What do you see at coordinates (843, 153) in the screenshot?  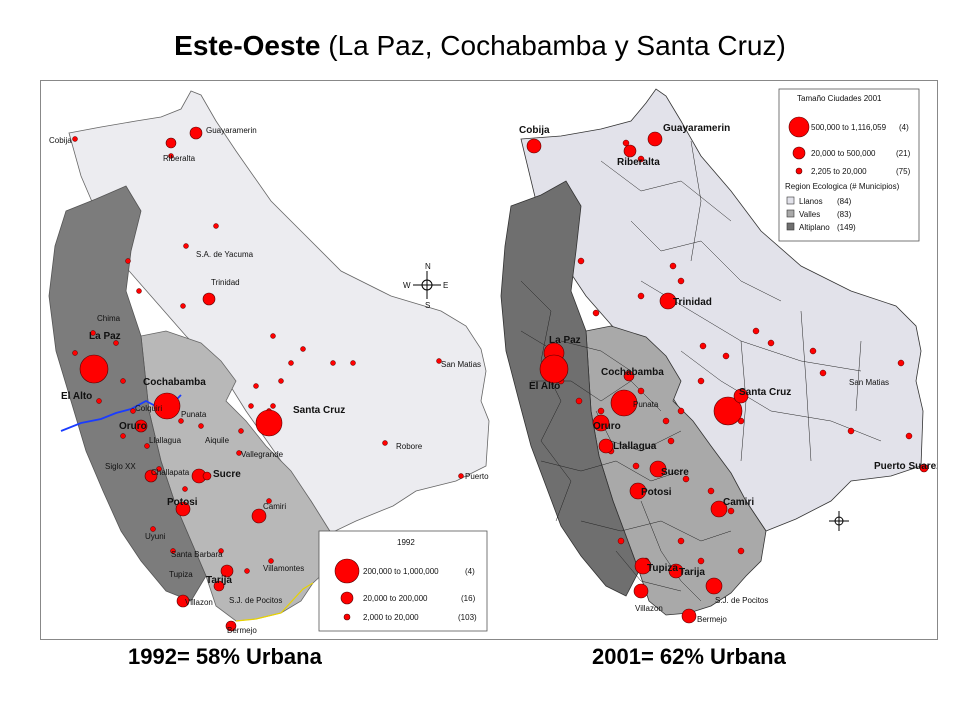 I see `svg-text: 20,000 to 500,000` at bounding box center [843, 153].